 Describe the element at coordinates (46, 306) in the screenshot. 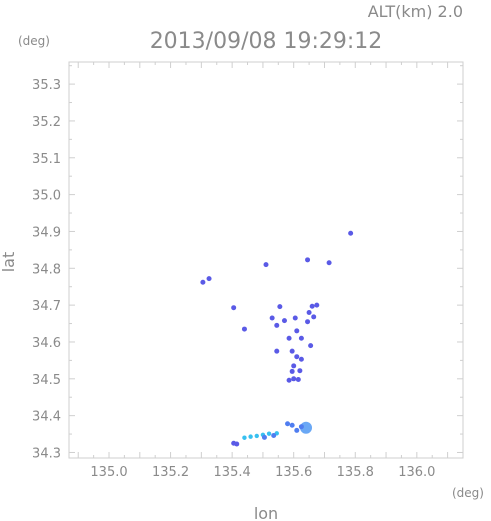

I see `y-tick-label: 34.7` at that location.